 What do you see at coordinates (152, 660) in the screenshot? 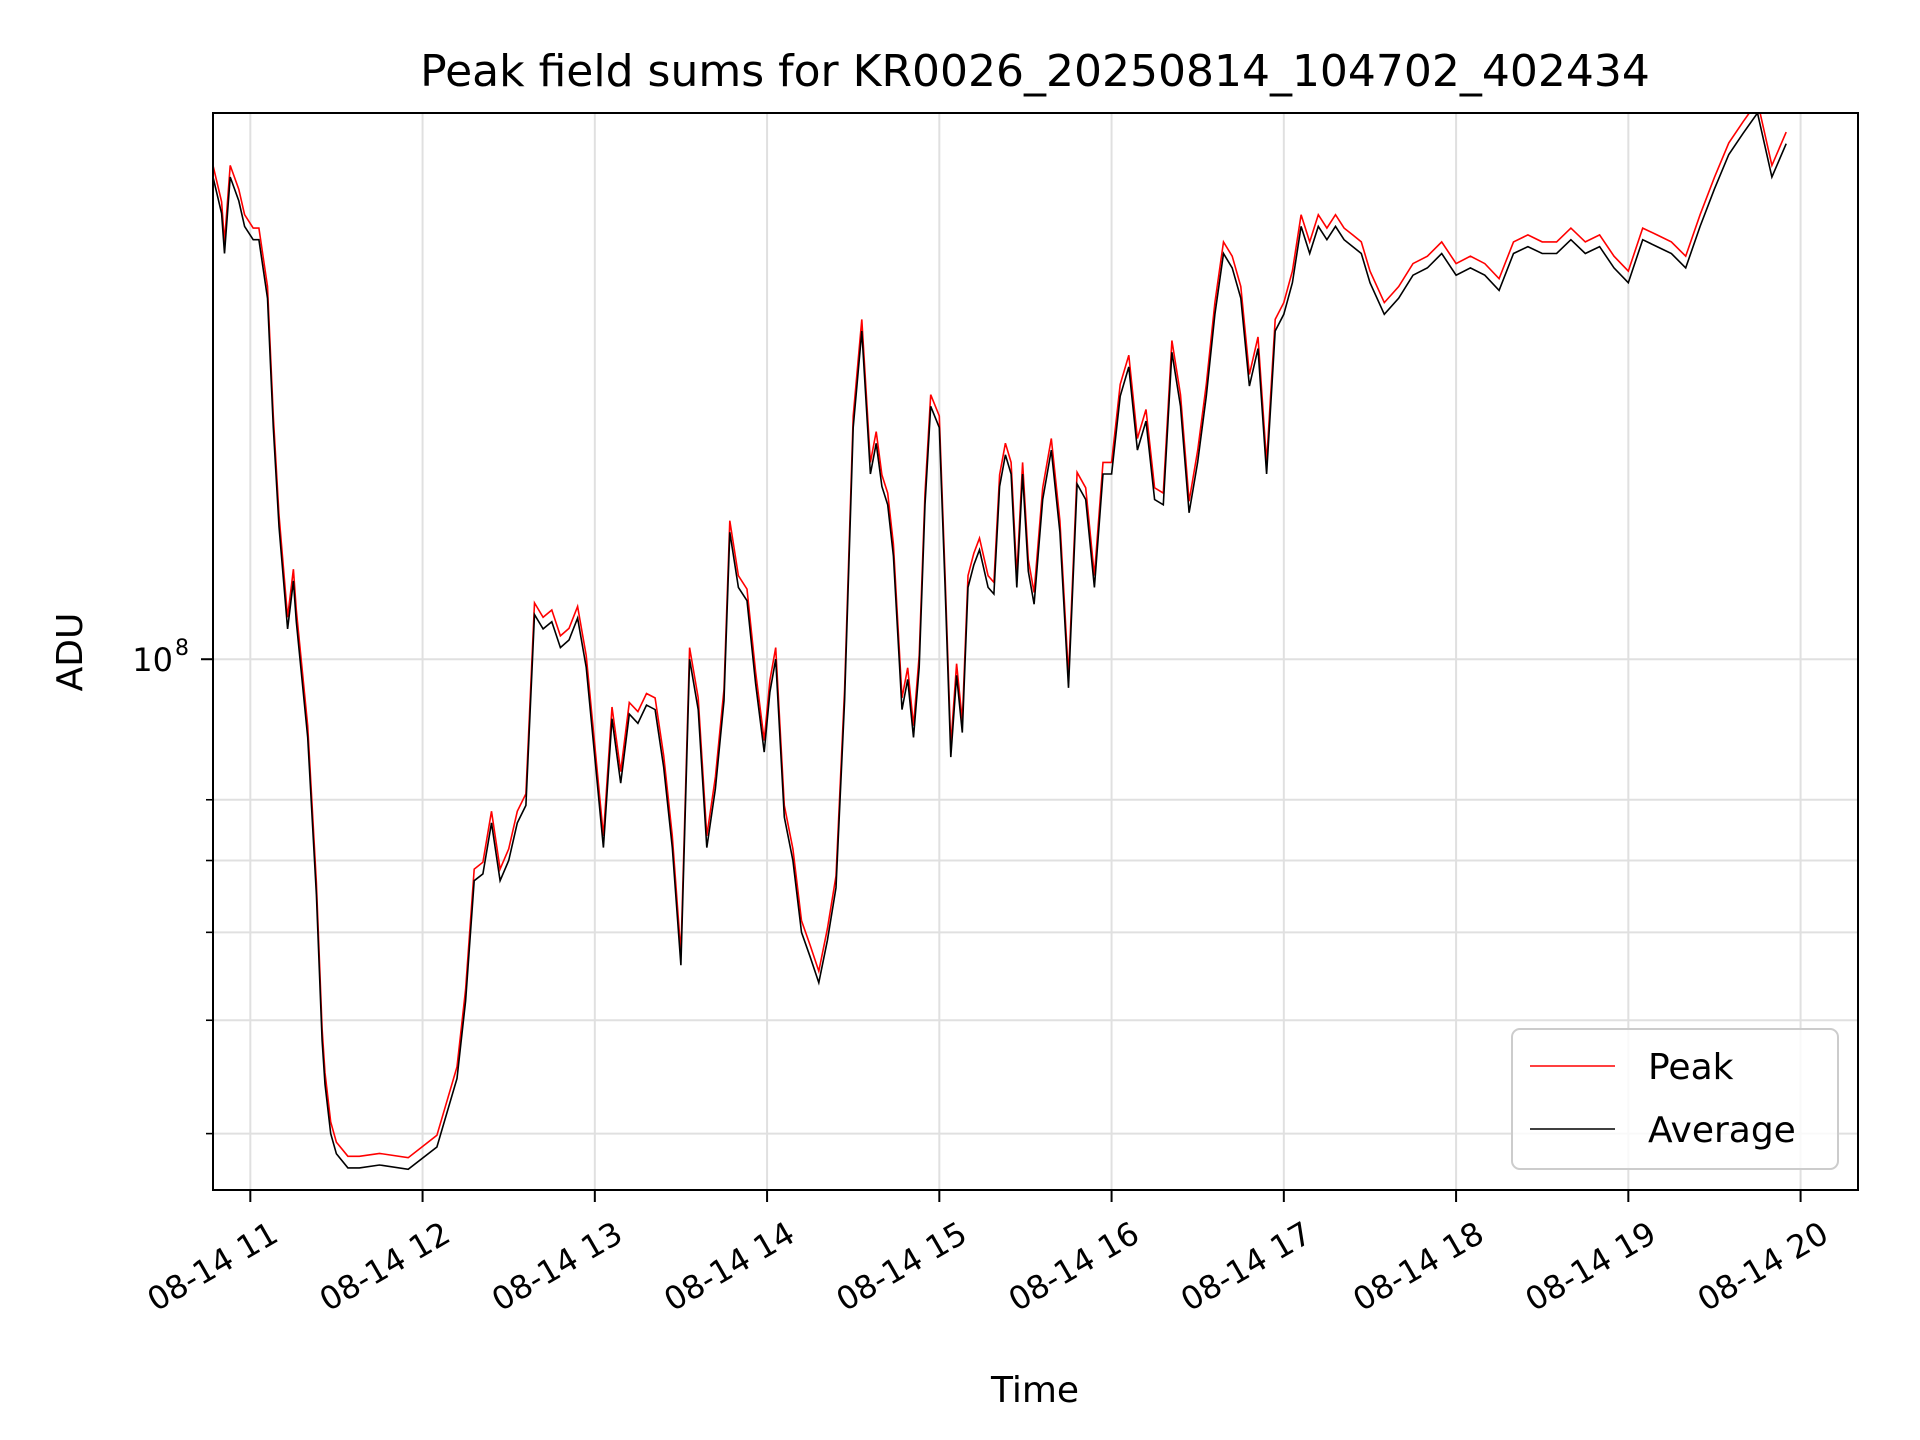
I see `y-tick-label: 10` at bounding box center [152, 660].